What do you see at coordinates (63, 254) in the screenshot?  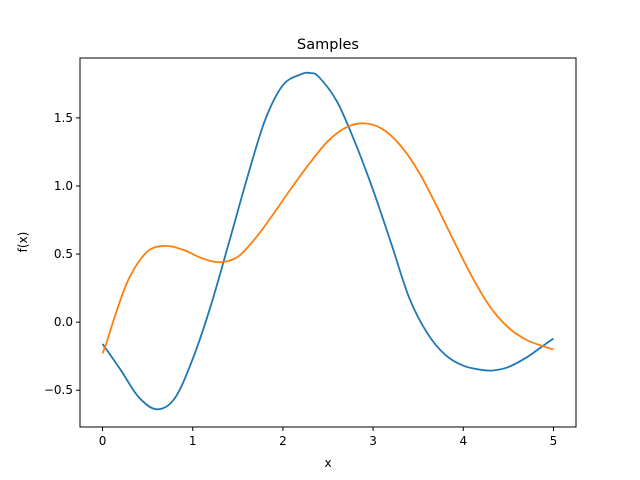 I see `y-tick-label: 0.5` at bounding box center [63, 254].